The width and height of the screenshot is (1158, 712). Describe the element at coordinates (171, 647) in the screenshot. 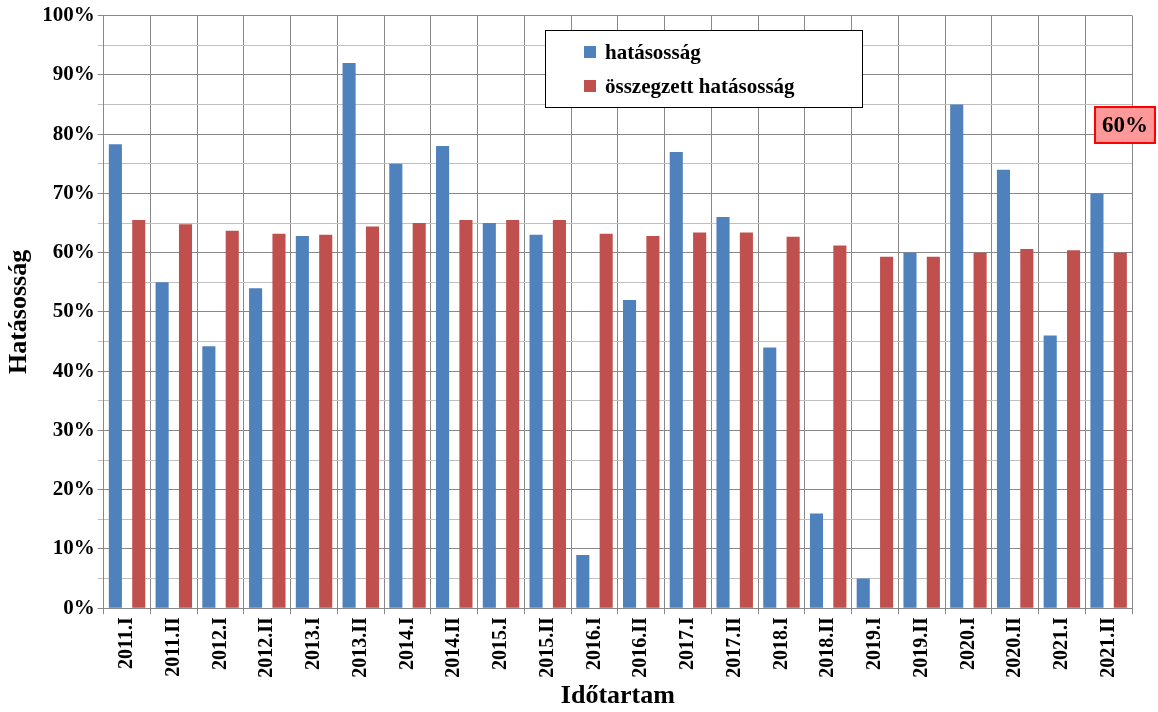

I see `x-tick-label: 2011.II` at that location.